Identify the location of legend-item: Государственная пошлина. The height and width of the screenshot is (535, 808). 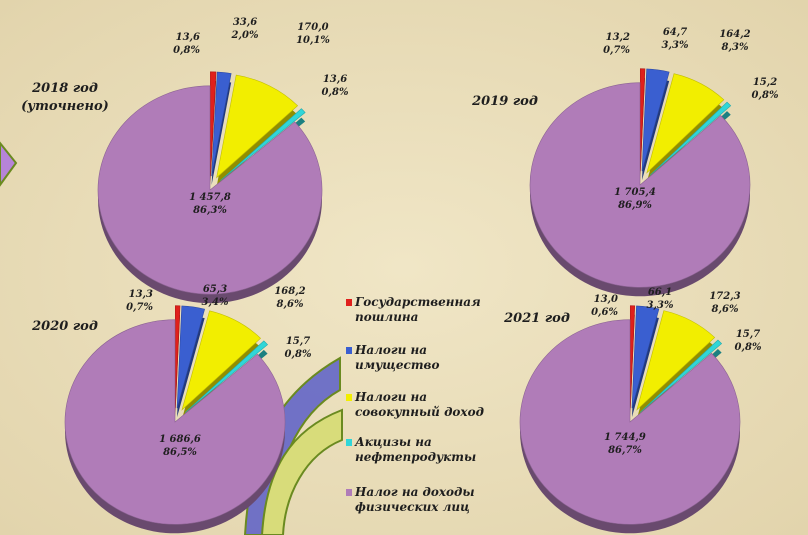
(430, 310).